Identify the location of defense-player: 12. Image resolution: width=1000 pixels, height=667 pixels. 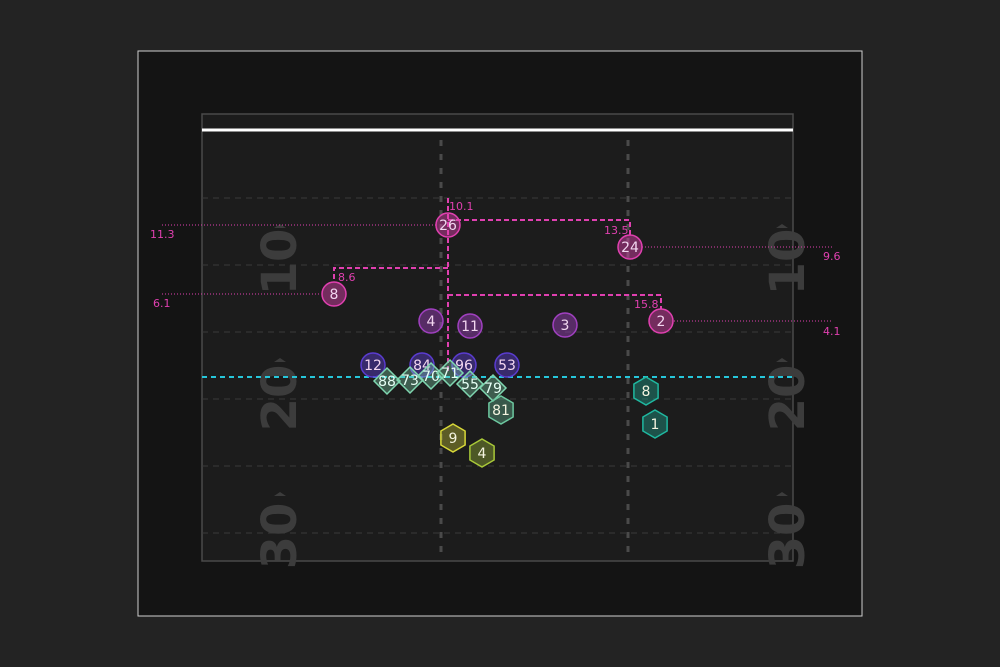
(373, 365).